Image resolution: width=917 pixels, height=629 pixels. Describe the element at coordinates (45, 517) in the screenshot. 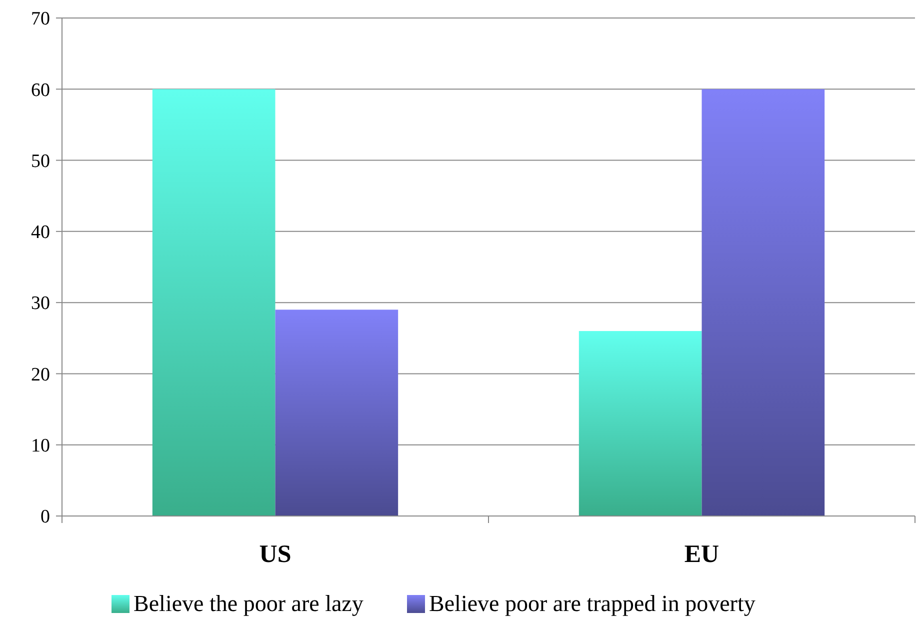

I see `y-tick-label: 0` at that location.